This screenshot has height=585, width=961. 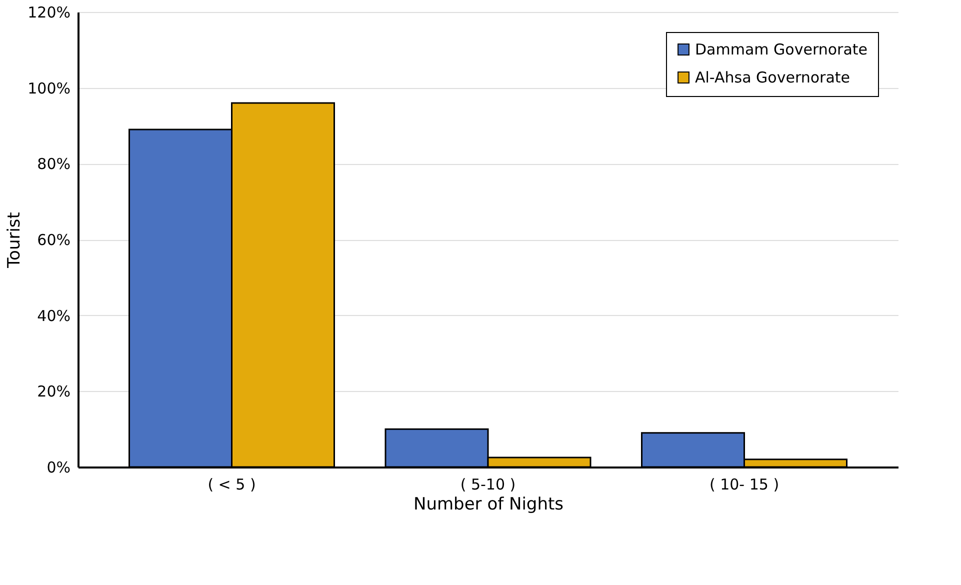 What do you see at coordinates (488, 504) in the screenshot?
I see `x-axis-title: Number of Nights` at bounding box center [488, 504].